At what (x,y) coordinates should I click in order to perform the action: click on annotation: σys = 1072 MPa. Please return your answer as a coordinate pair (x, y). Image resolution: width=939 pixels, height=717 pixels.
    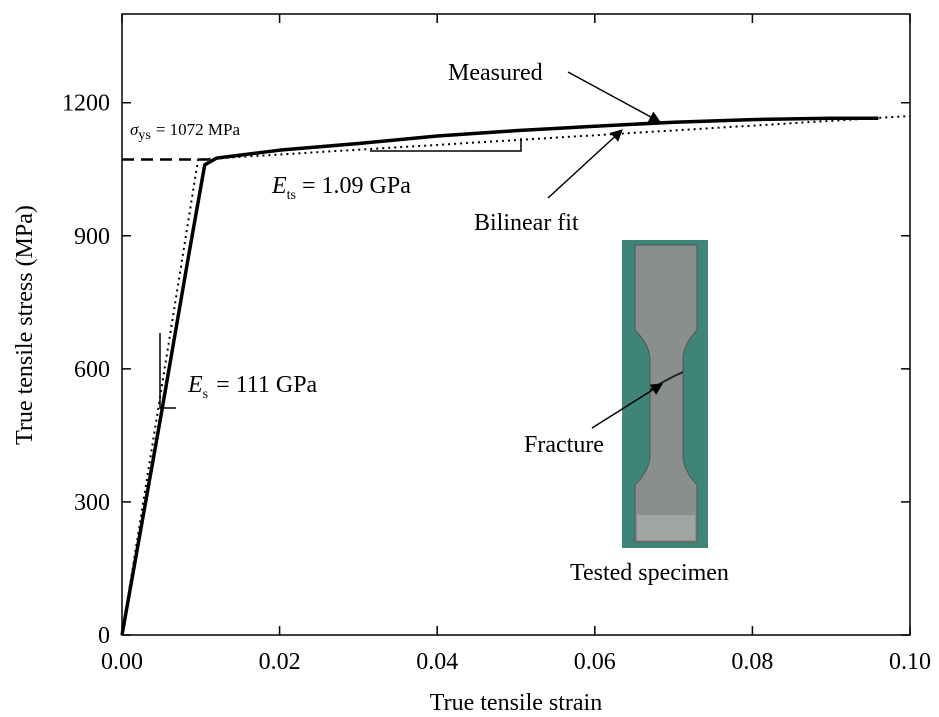
    Looking at the image, I should click on (185, 131).